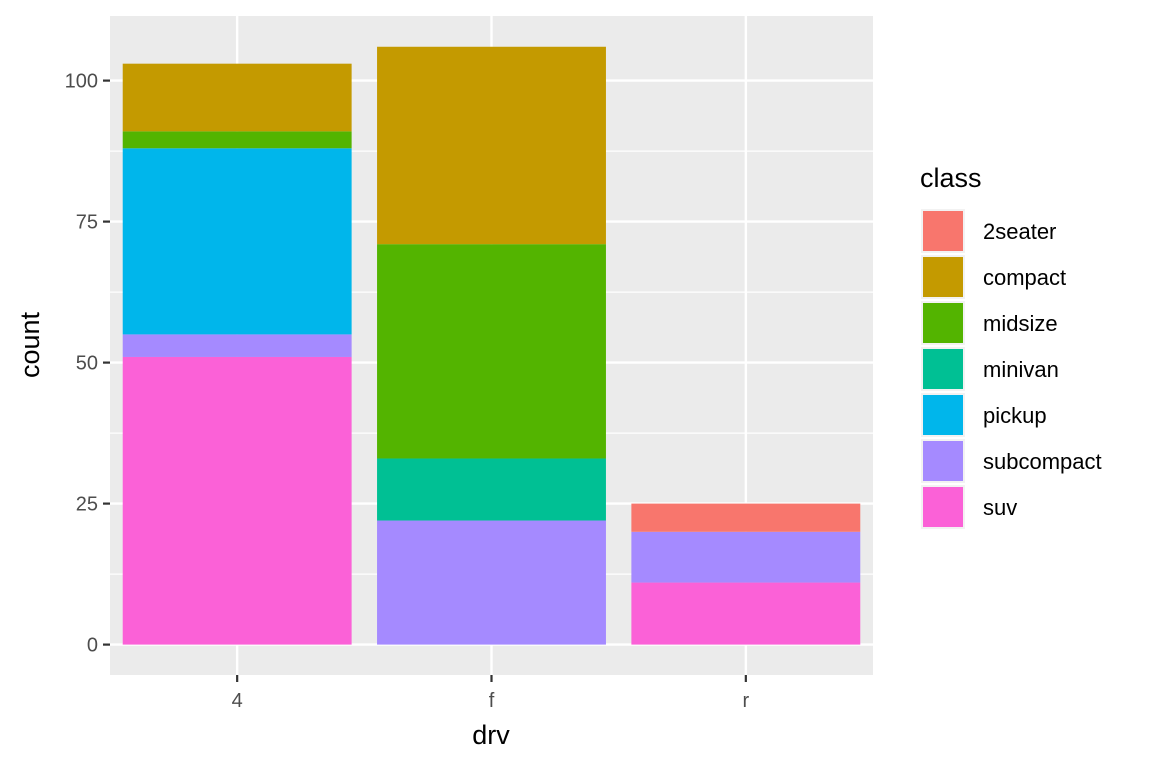  What do you see at coordinates (1019, 231) in the screenshot?
I see `legend-label: 2seater` at bounding box center [1019, 231].